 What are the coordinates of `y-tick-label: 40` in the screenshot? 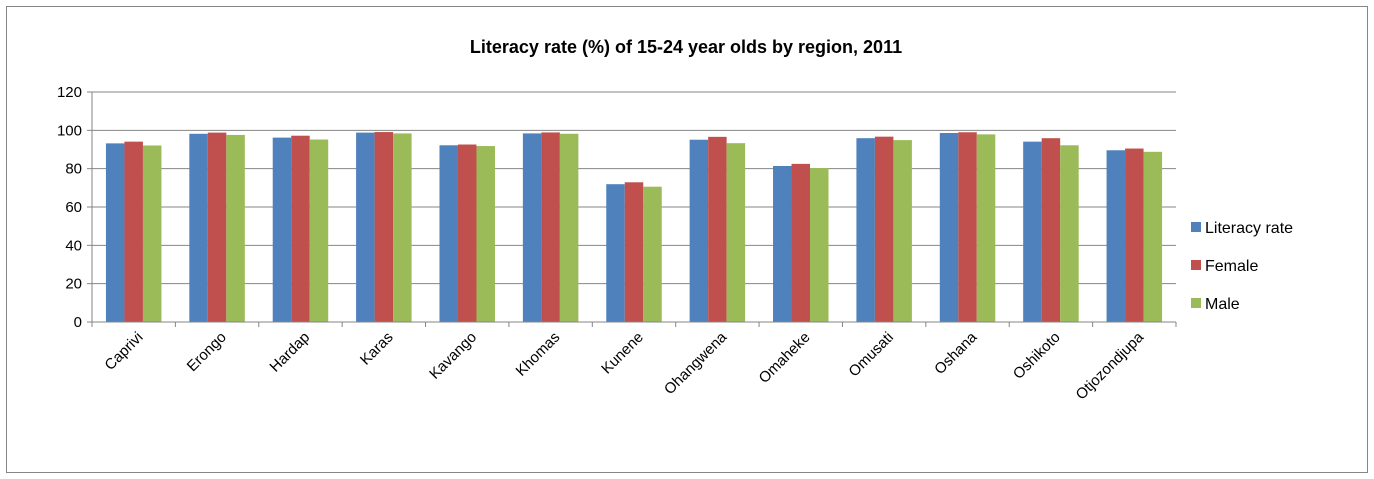 It's located at (73, 245).